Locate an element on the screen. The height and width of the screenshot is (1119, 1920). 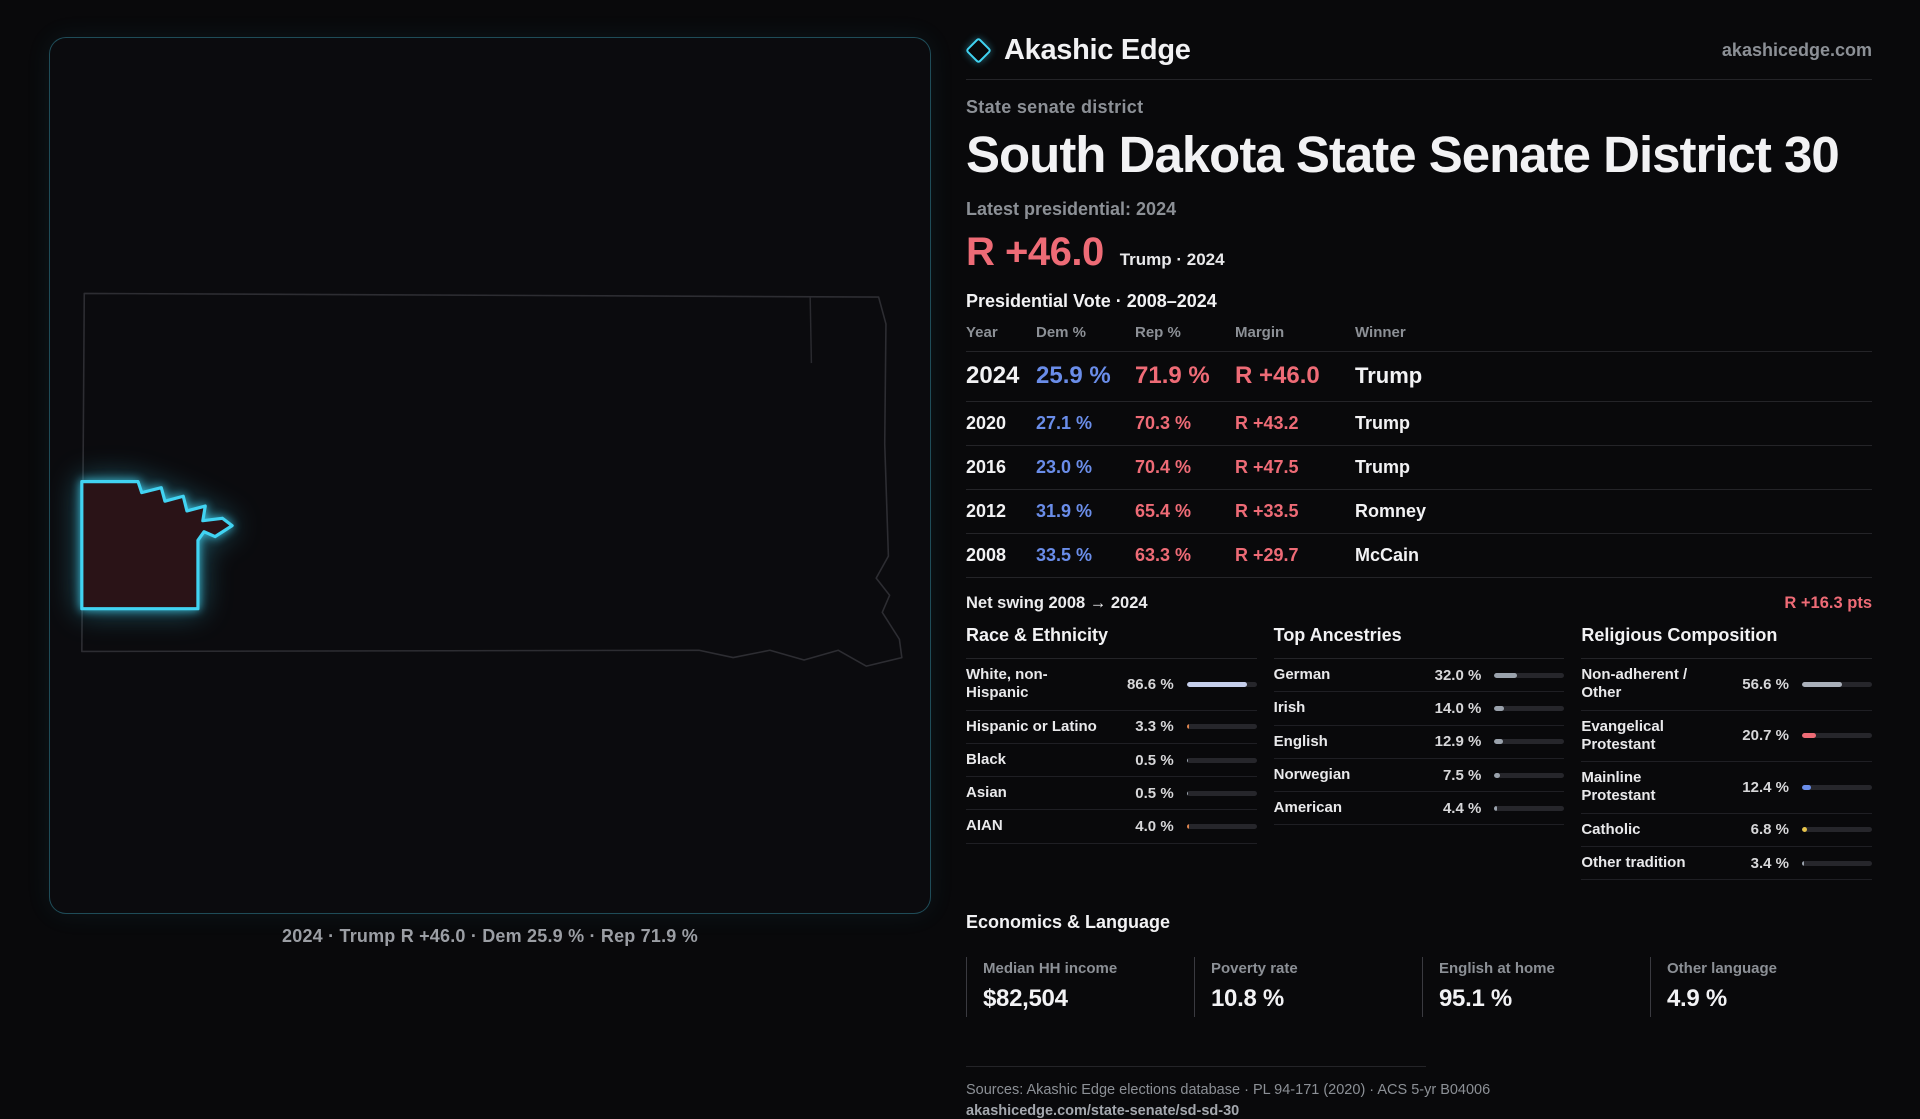
demo-value: 4.0 % is located at coordinates (1154, 827).